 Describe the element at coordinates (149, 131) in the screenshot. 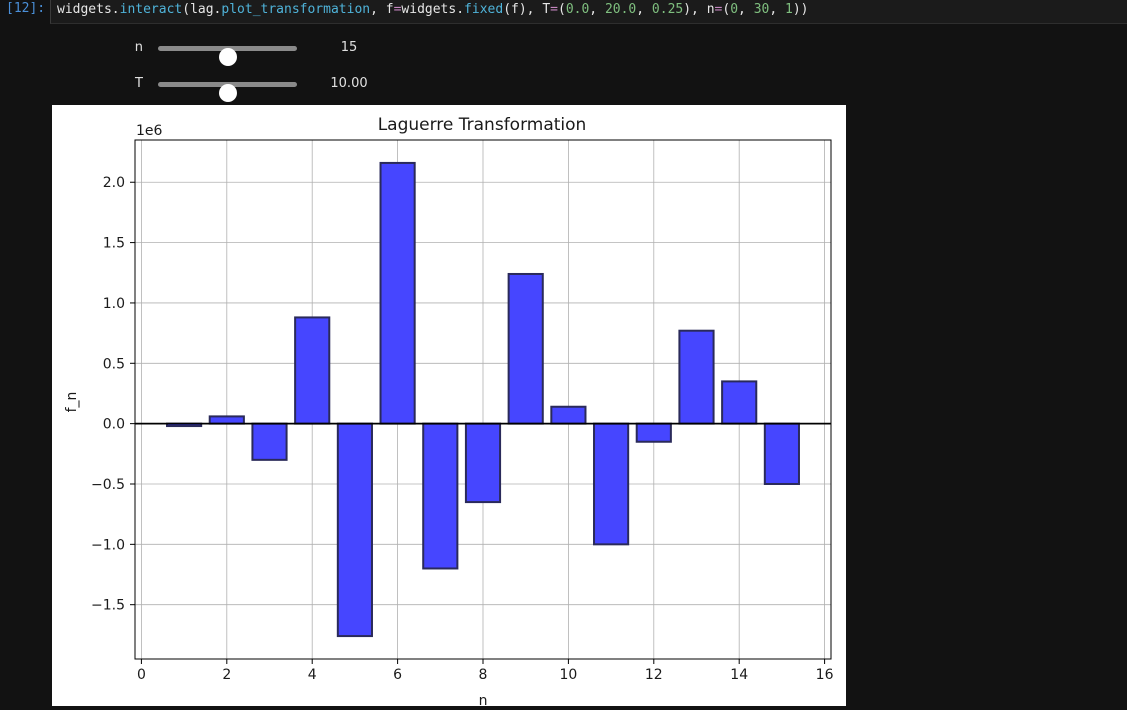

I see `y-offset-label: 1e6` at that location.